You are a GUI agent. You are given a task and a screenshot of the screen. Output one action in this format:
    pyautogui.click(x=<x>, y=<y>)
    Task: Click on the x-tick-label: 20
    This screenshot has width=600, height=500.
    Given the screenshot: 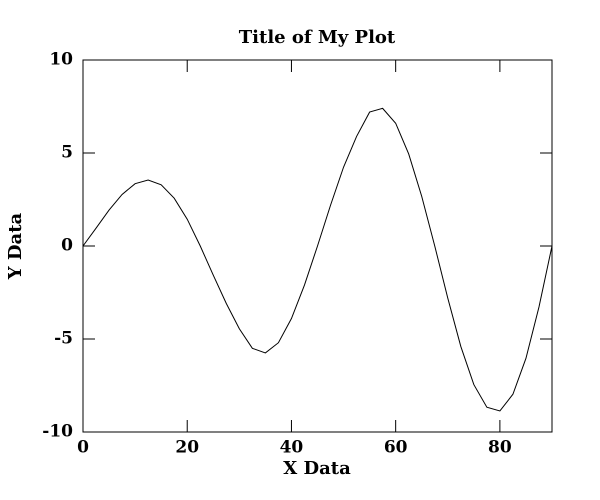 What is the action you would take?
    pyautogui.click(x=187, y=448)
    